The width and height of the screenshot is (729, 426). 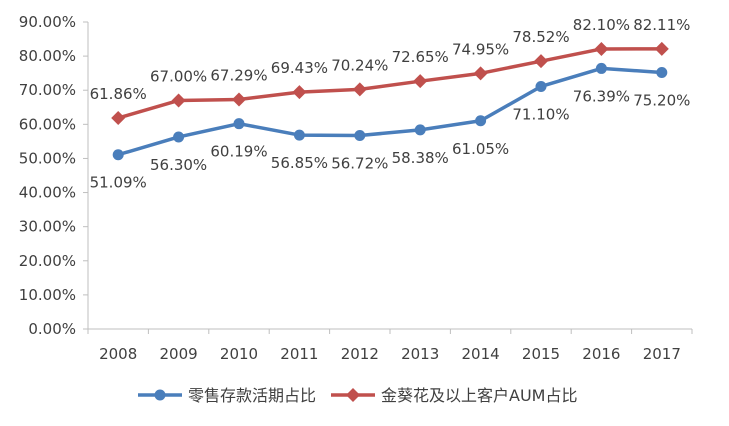 I want to click on data-label: 51.09%, so click(x=118, y=183).